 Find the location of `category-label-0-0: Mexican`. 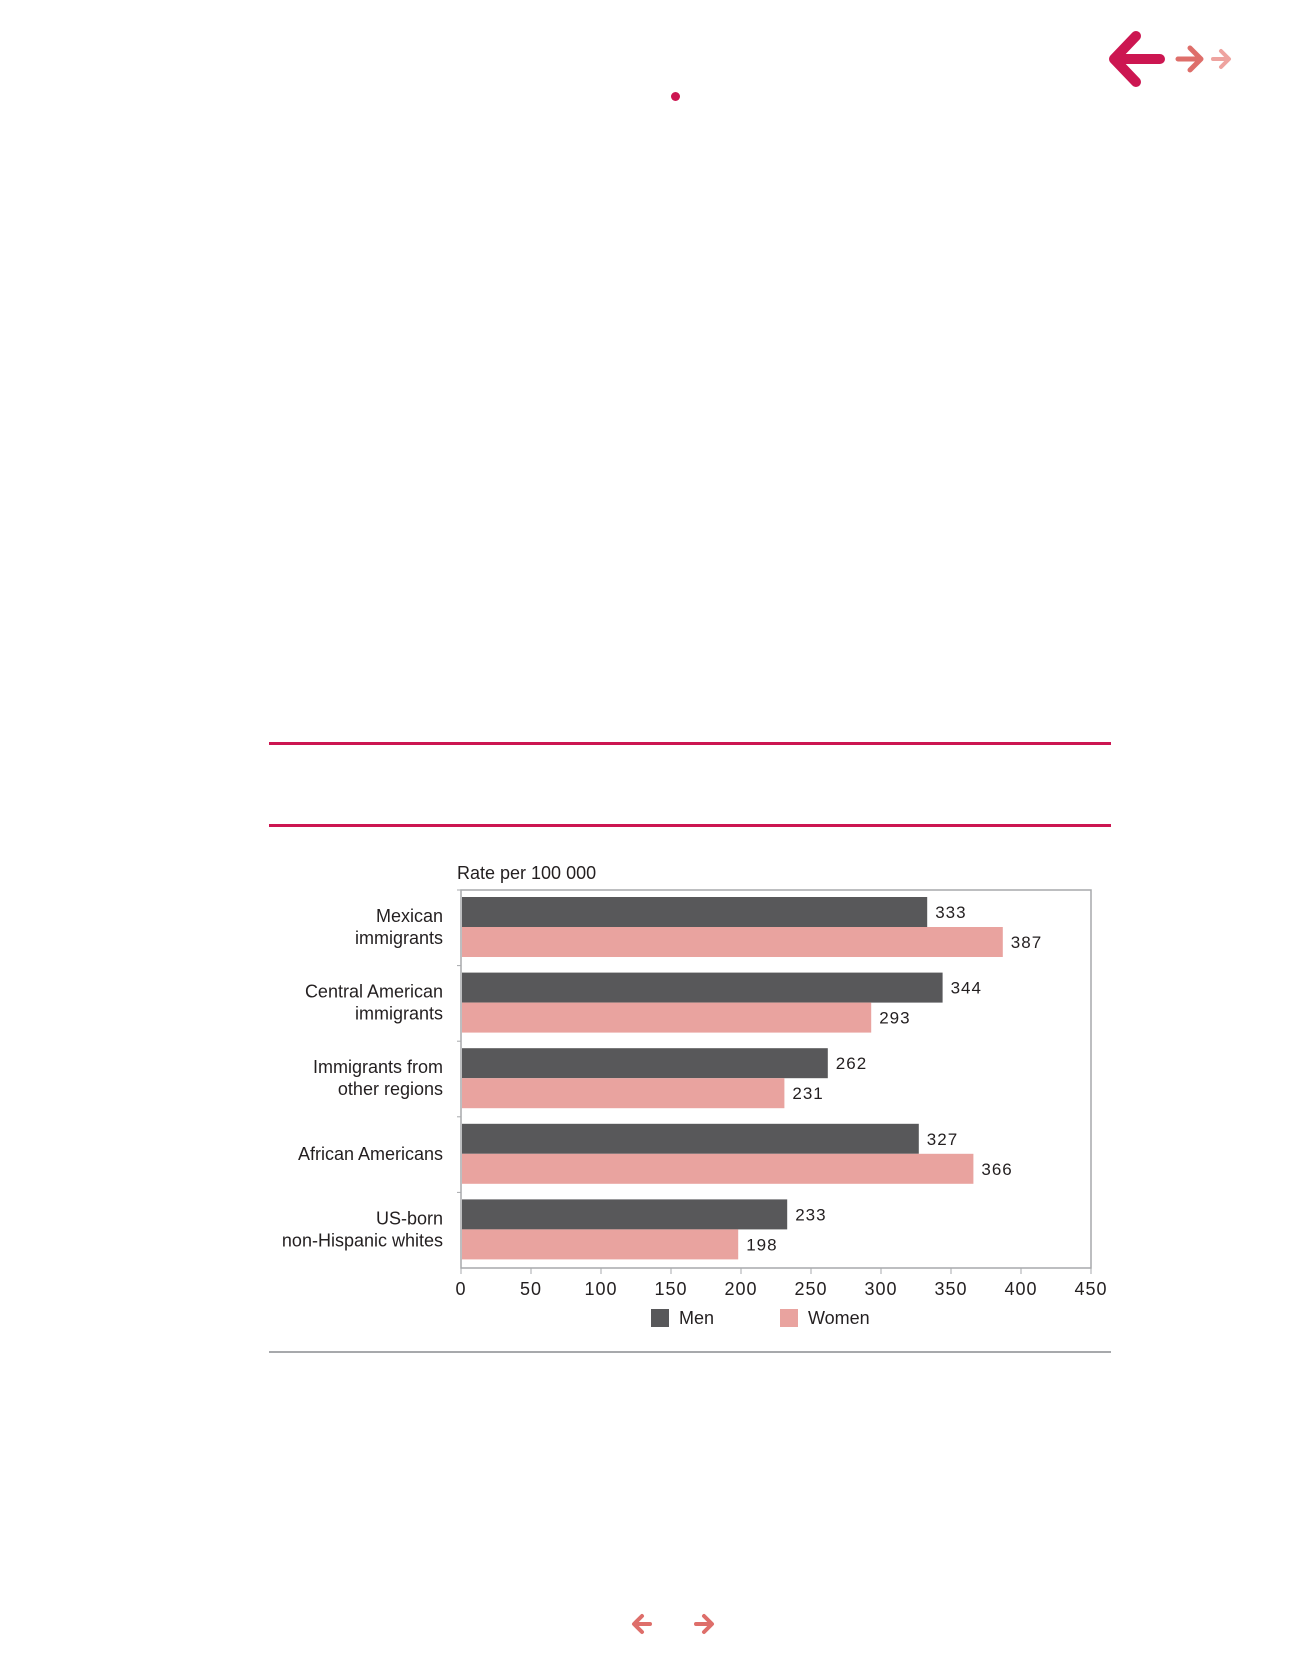

category-label-0-0: Mexican is located at coordinates (409, 916).